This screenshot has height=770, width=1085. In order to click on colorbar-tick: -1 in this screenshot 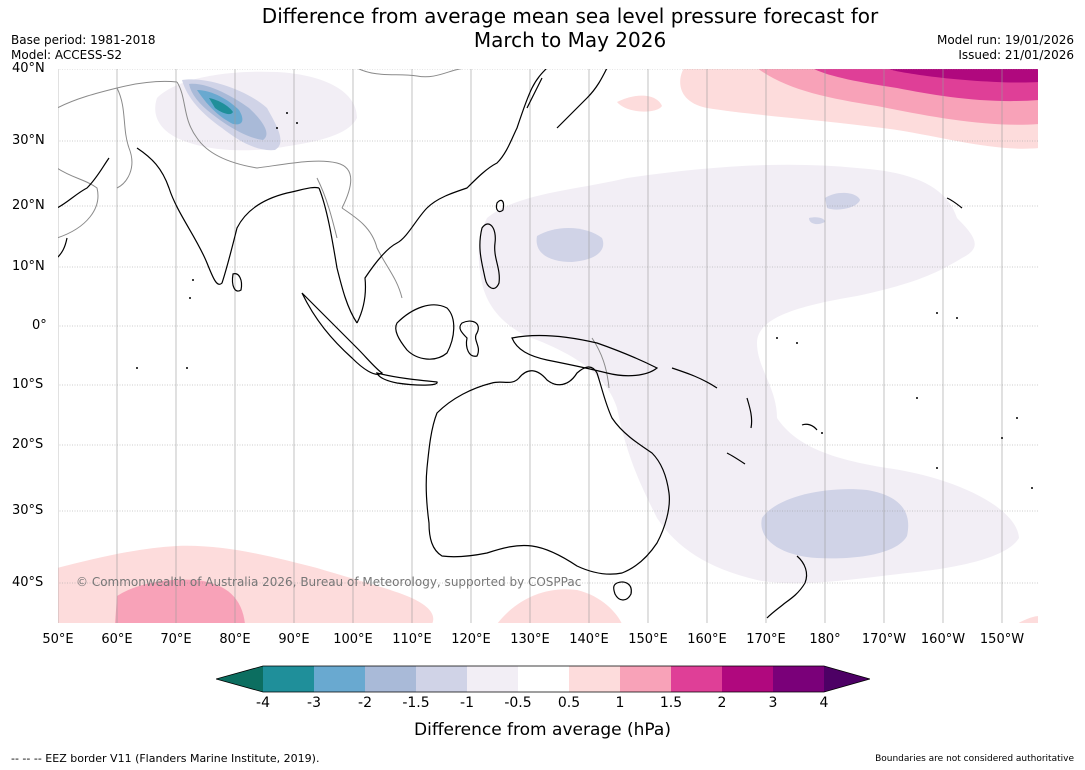, I will do `click(467, 703)`.